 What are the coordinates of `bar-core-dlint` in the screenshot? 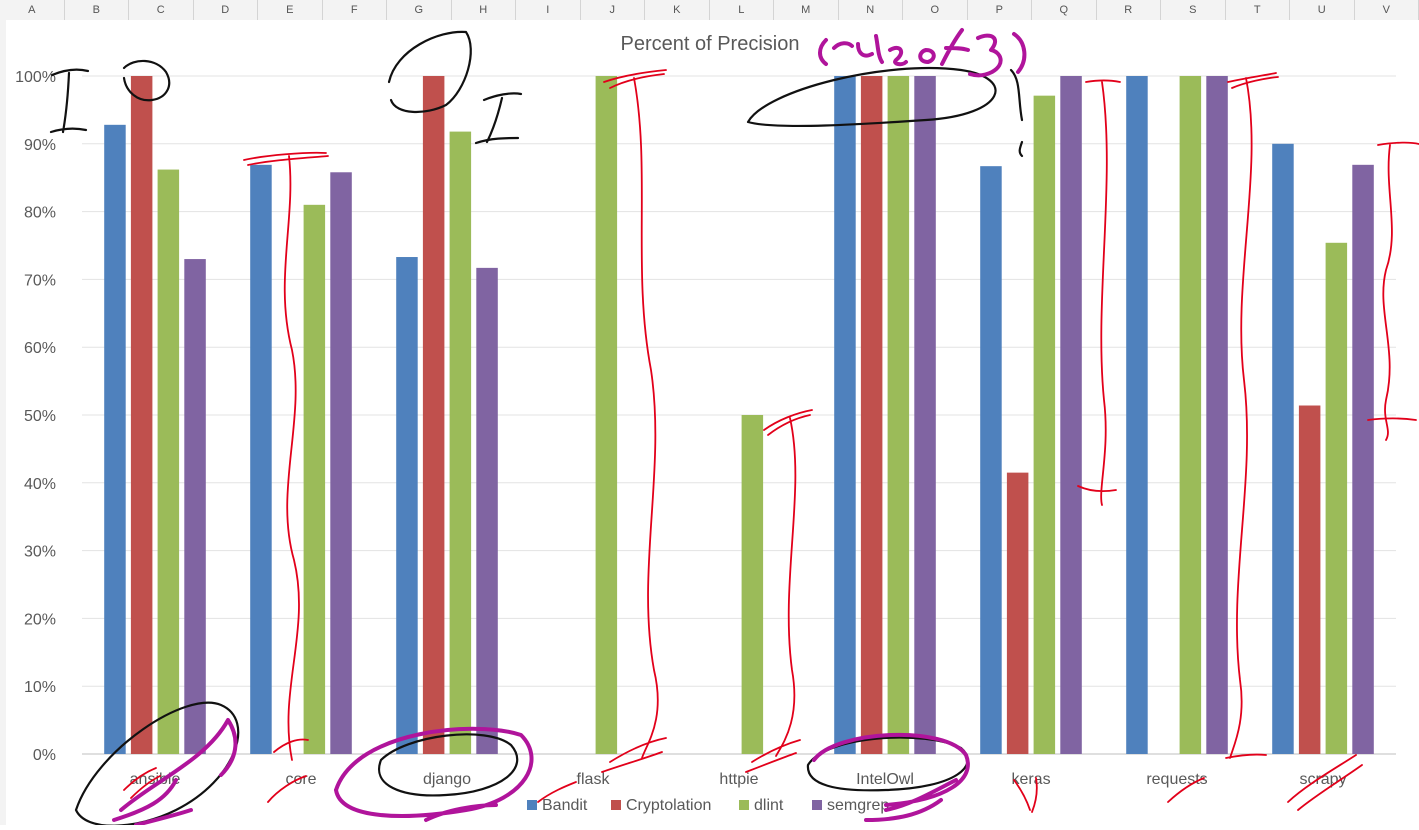 It's located at (315, 479).